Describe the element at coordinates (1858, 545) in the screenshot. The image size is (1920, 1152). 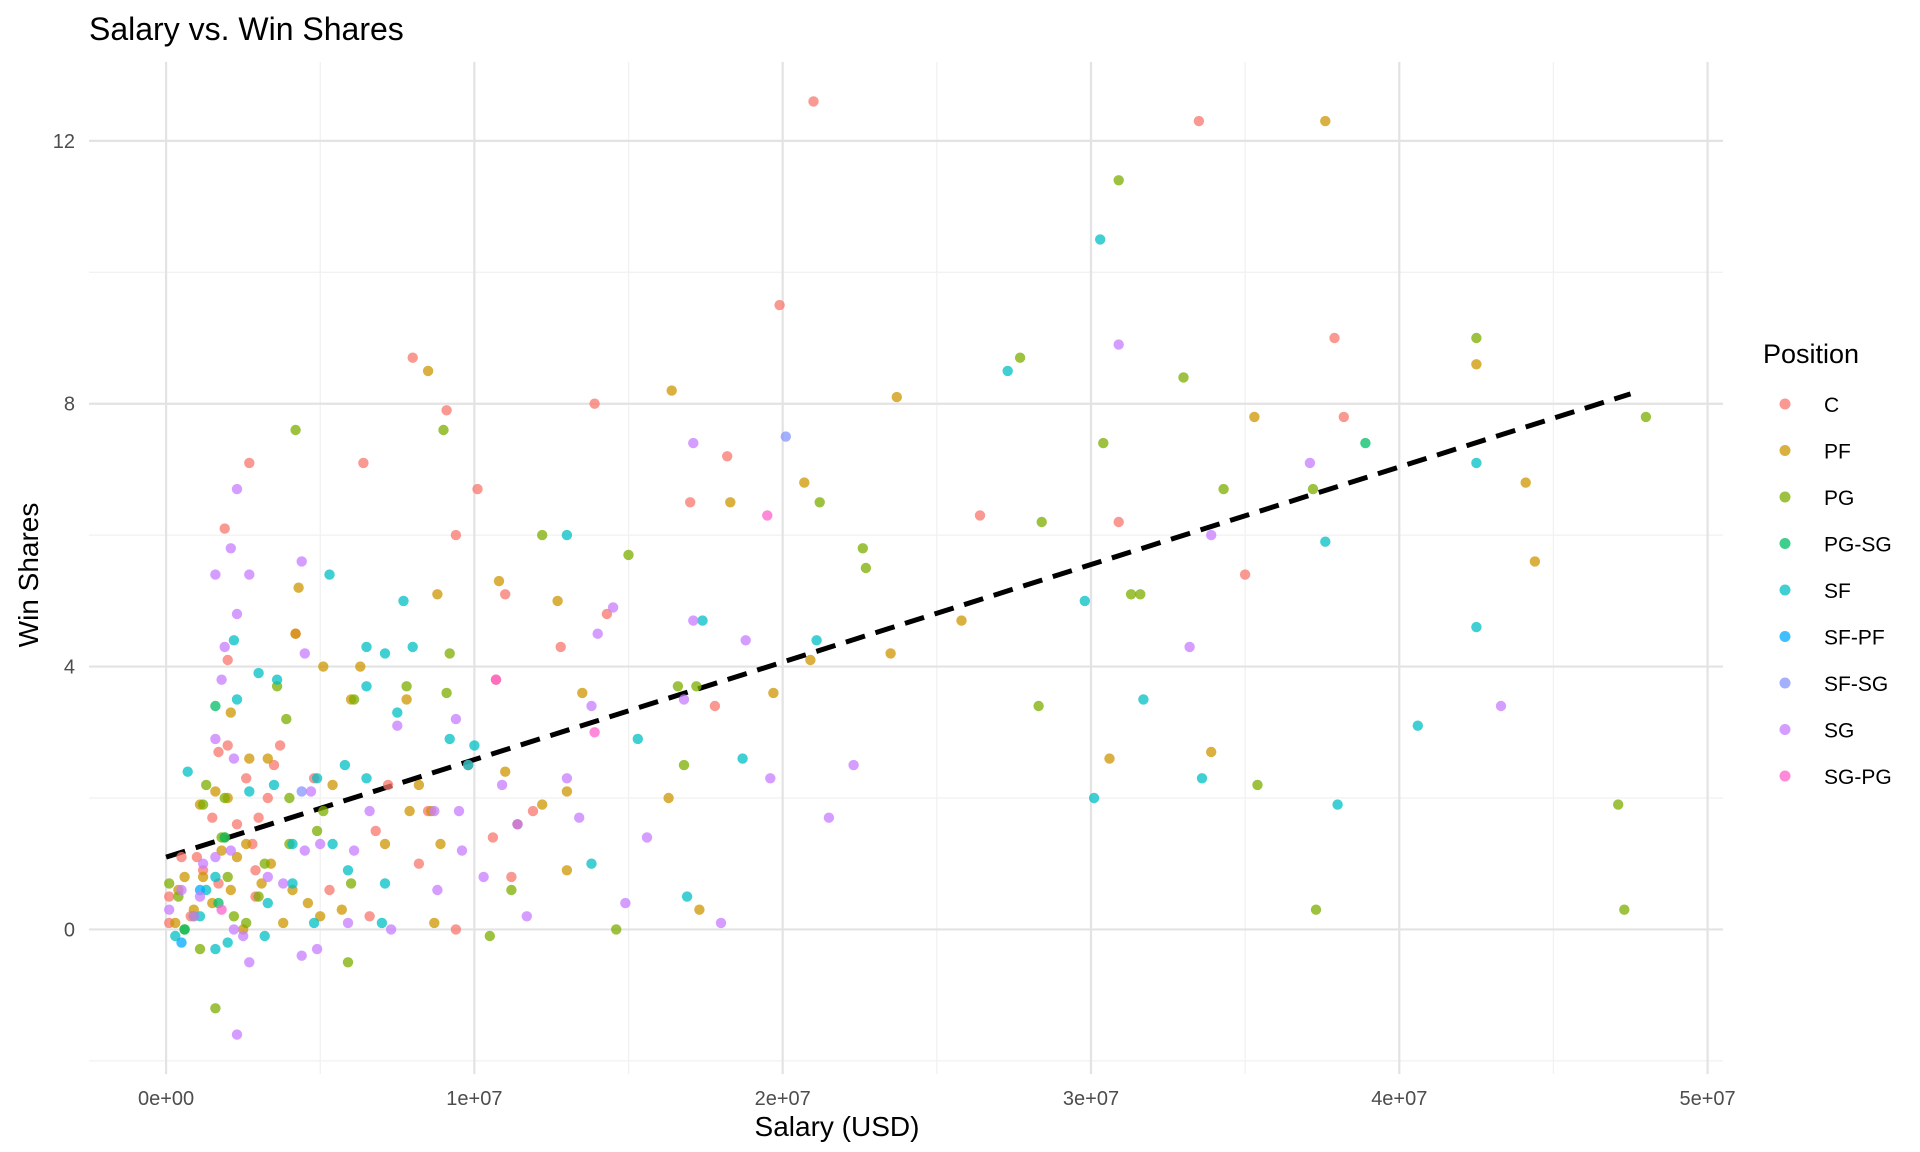
I see `legend-label: PG-SG` at that location.